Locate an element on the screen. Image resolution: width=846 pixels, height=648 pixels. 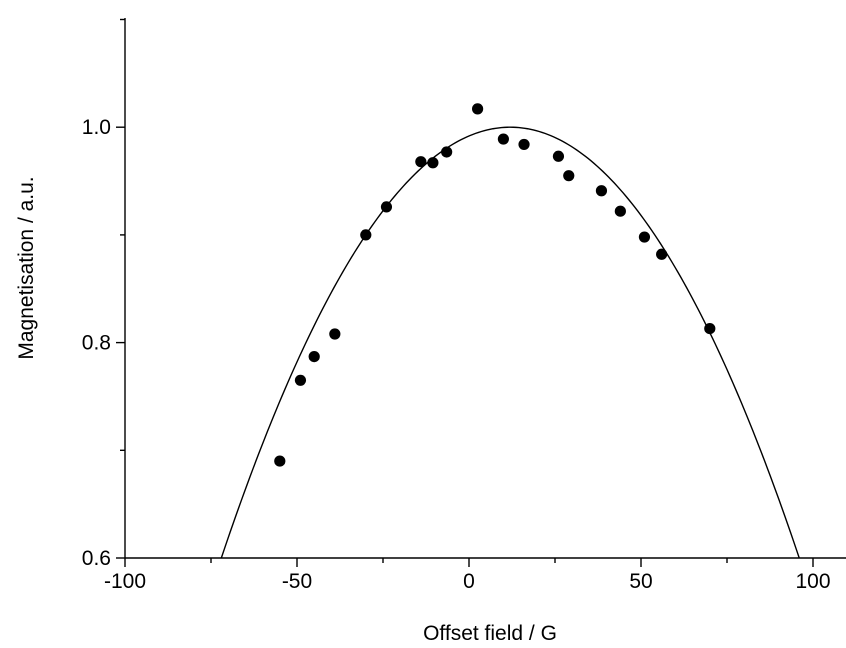
x-axis-title: Offset field / G is located at coordinates (490, 633).